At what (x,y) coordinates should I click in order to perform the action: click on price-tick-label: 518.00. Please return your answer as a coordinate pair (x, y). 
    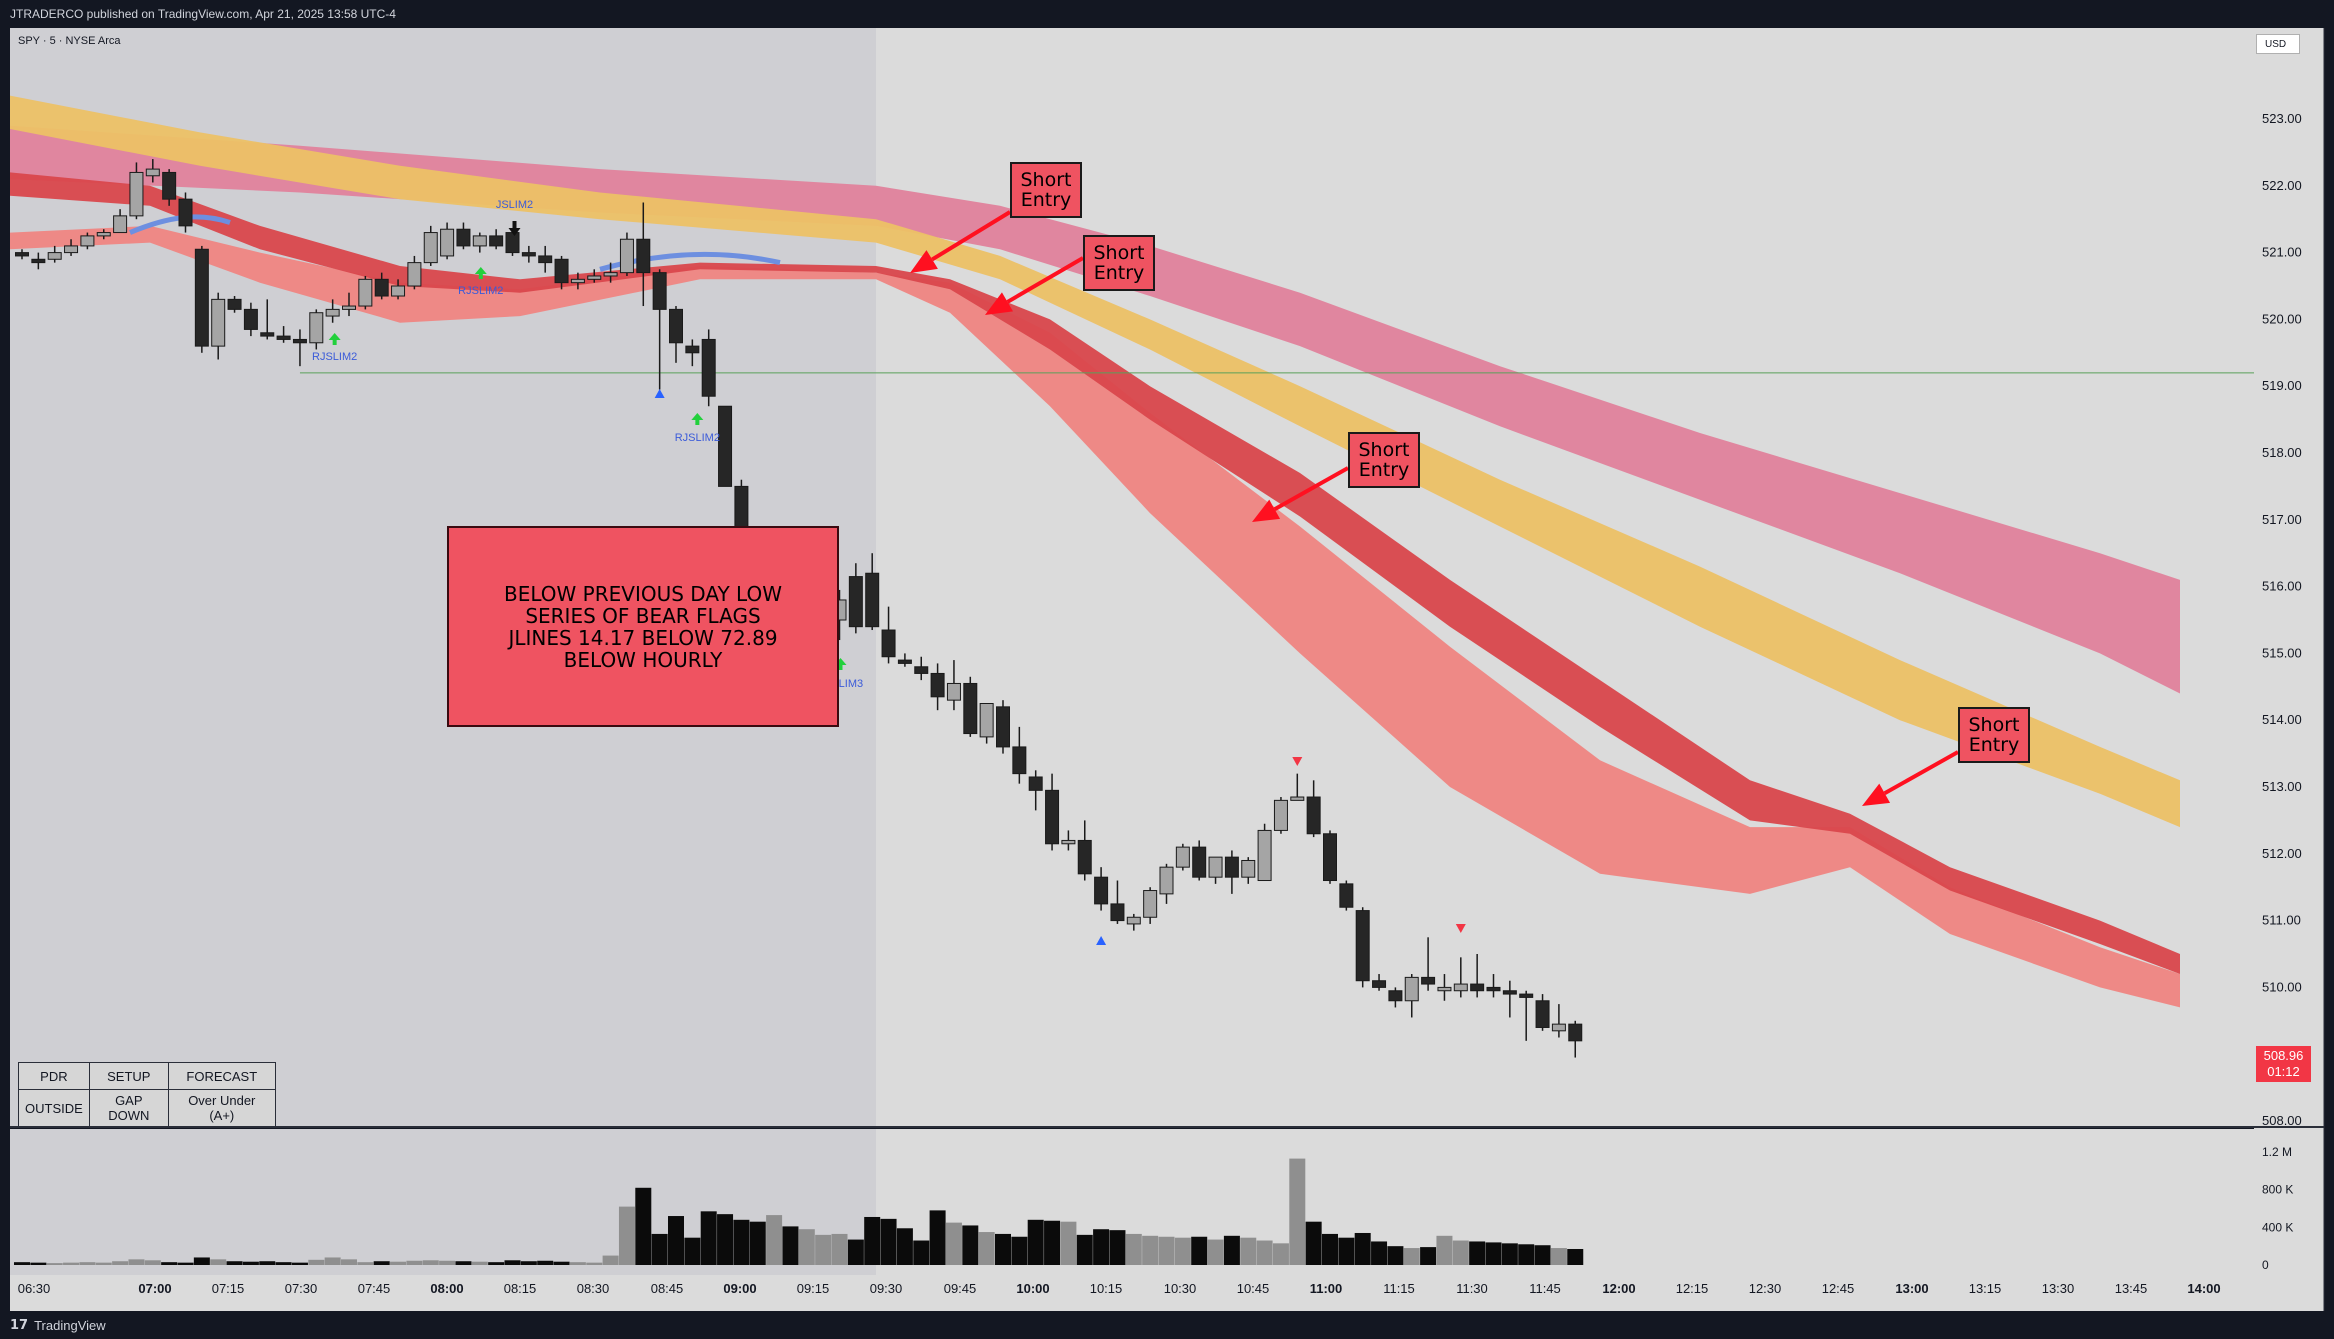
    Looking at the image, I should click on (2282, 452).